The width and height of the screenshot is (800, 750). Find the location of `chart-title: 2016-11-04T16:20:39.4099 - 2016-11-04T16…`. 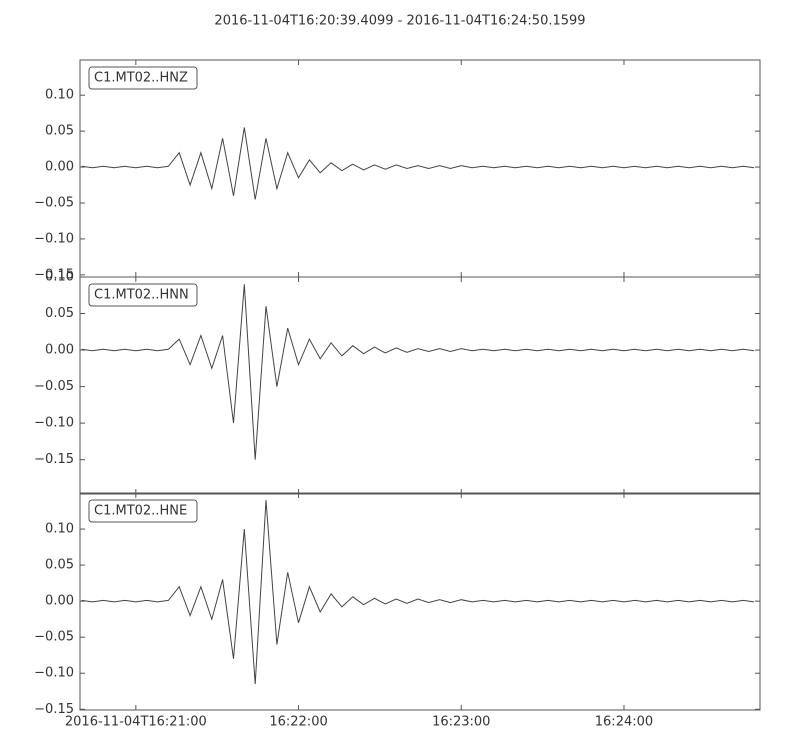

chart-title: 2016-11-04T16:20:39.4099 - 2016-11-04T16… is located at coordinates (399, 21).